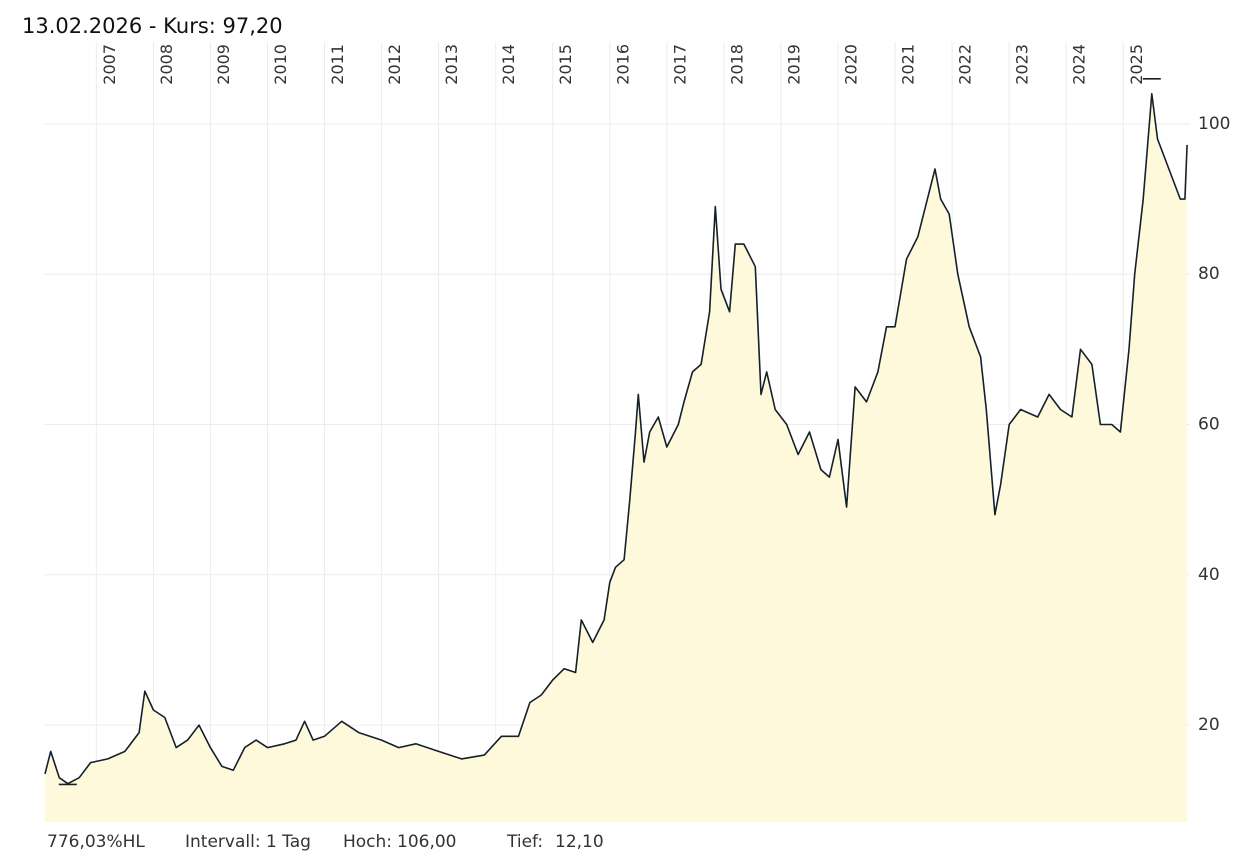  Describe the element at coordinates (152, 26) in the screenshot. I see `chart-title: 13.02.2026 - Kurs: 97,20` at that location.